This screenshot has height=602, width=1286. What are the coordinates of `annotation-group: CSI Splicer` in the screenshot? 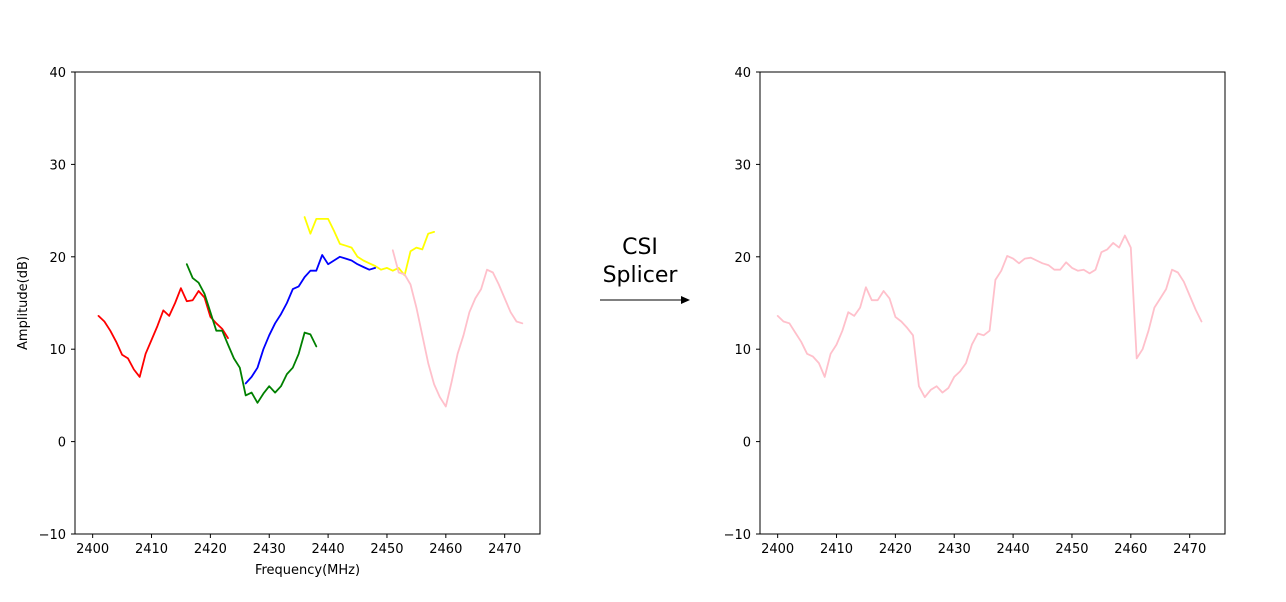 It's located at (645, 269).